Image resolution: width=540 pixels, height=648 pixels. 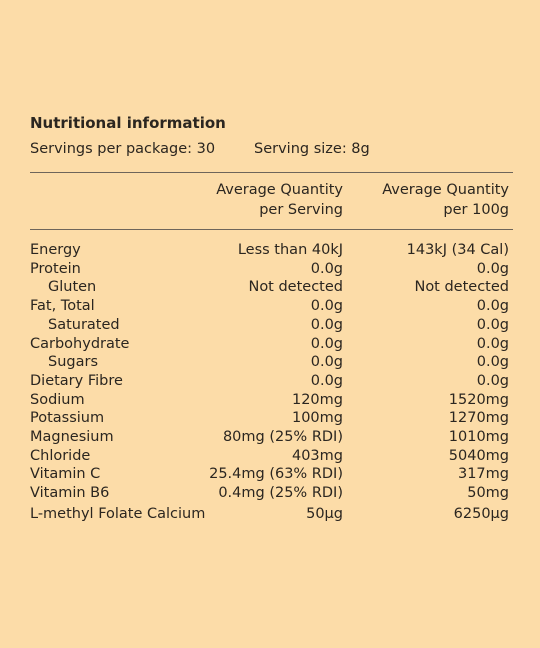 I want to click on row-label: Gluten, so click(x=72, y=287).